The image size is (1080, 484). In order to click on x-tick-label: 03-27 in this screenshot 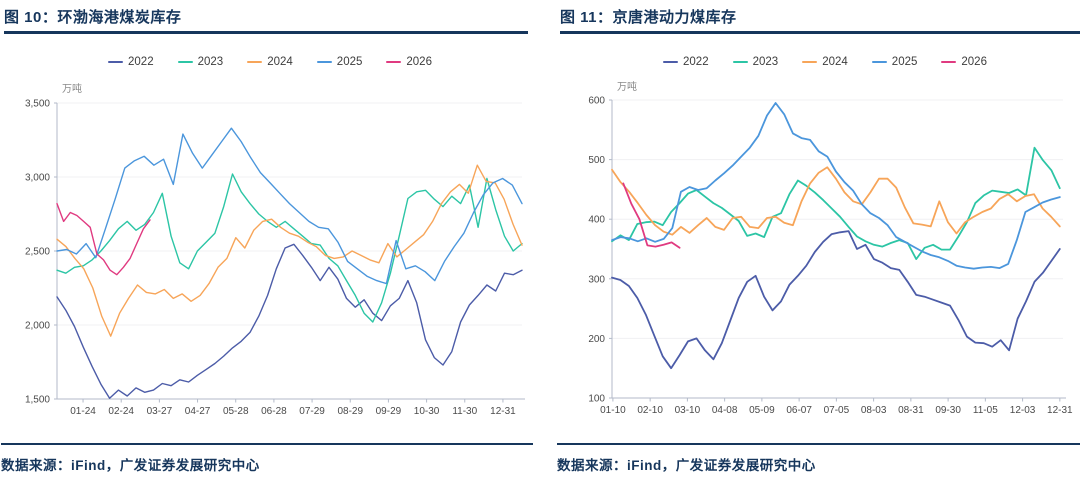, I will do `click(160, 411)`.